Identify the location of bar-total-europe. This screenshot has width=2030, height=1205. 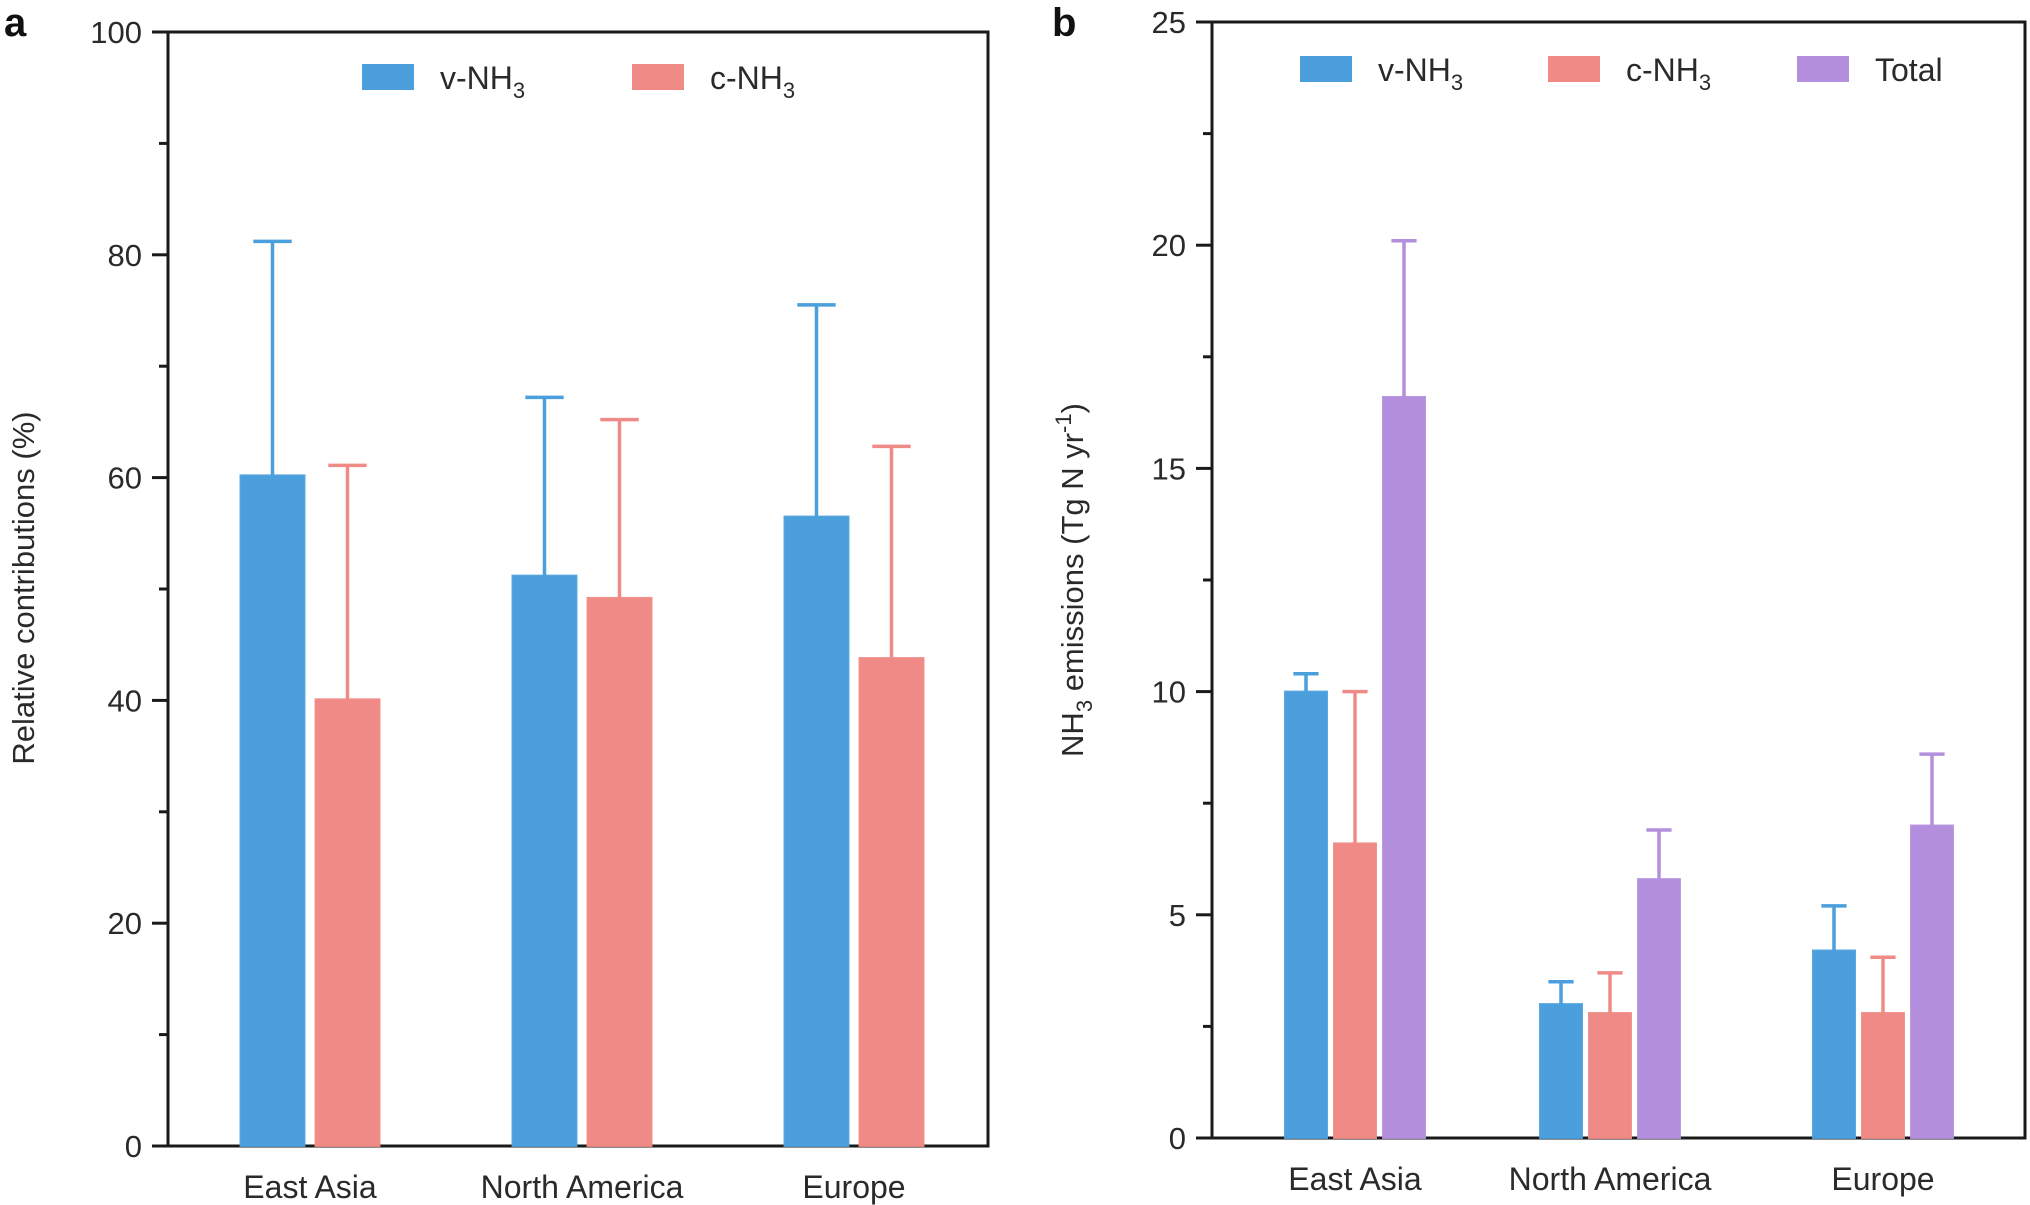
(1932, 982).